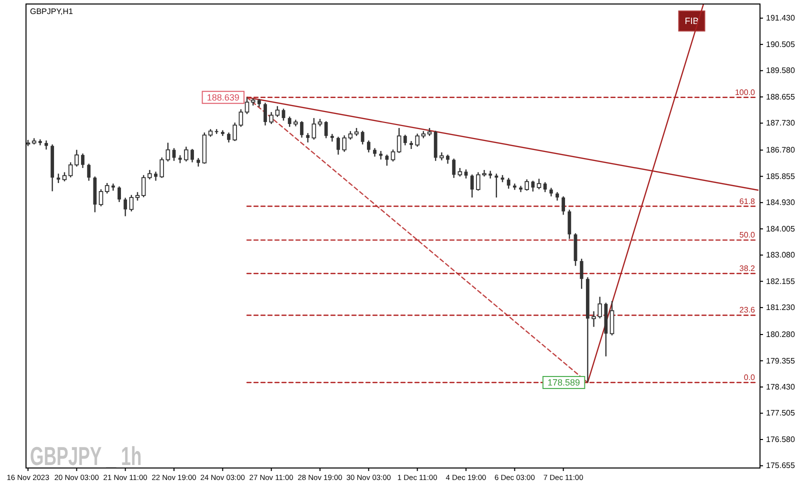  Describe the element at coordinates (747, 269) in the screenshot. I see `series-label: 38.2` at that location.